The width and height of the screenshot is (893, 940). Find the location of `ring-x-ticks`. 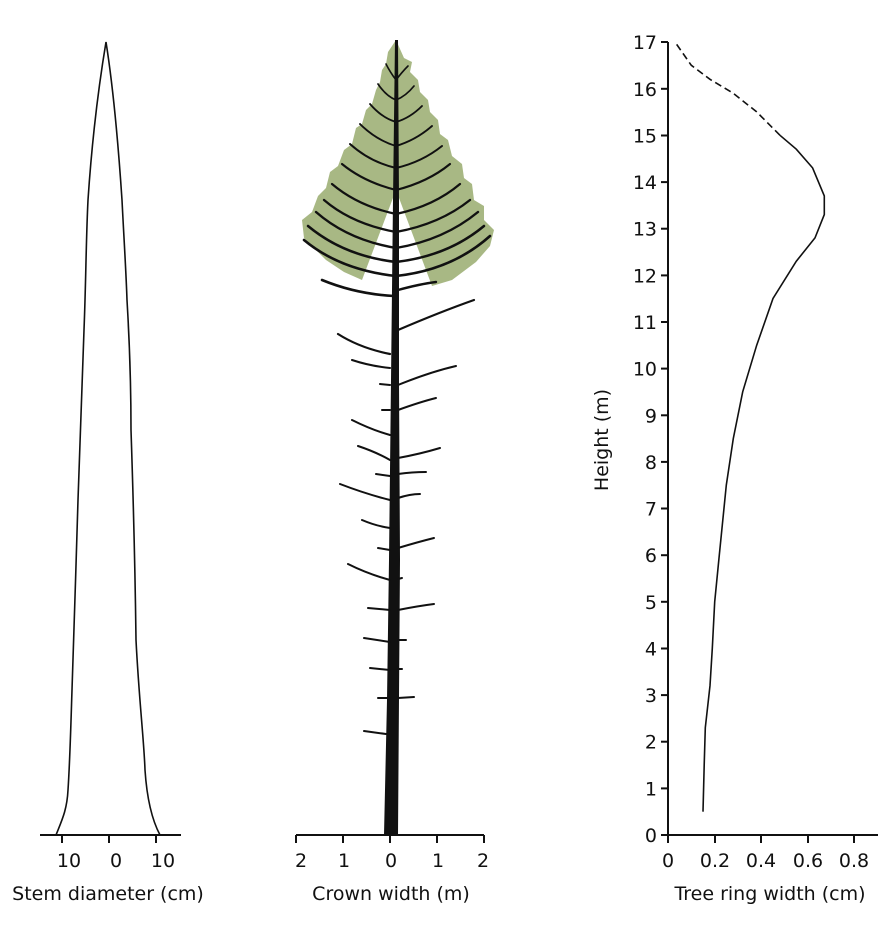

ring-x-ticks is located at coordinates (761, 839).